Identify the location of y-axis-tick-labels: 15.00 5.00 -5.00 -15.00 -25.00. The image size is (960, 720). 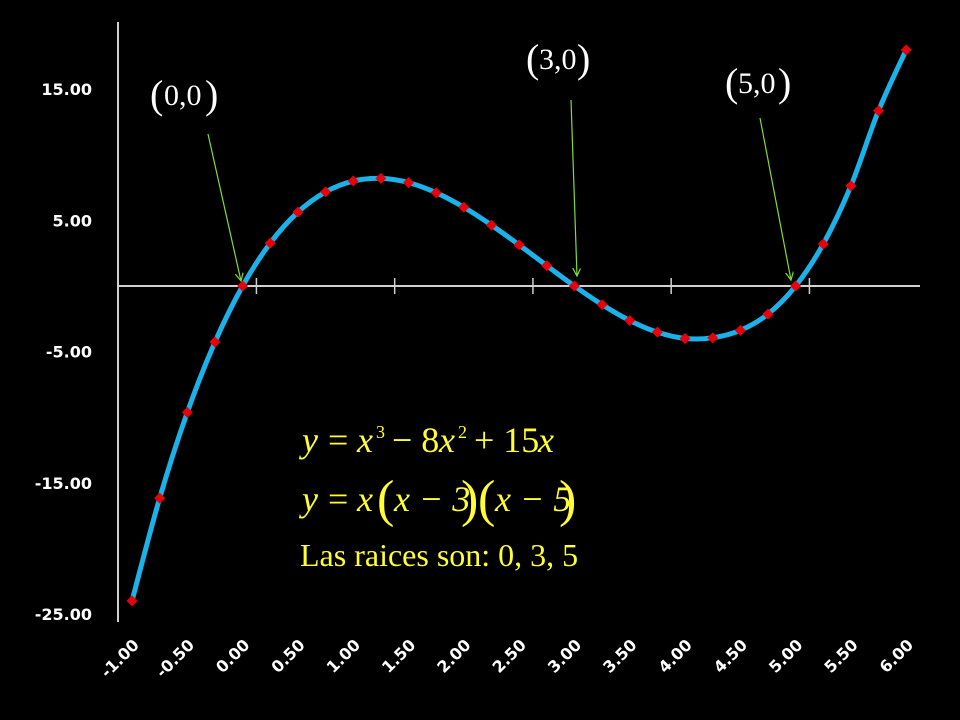
(63, 352).